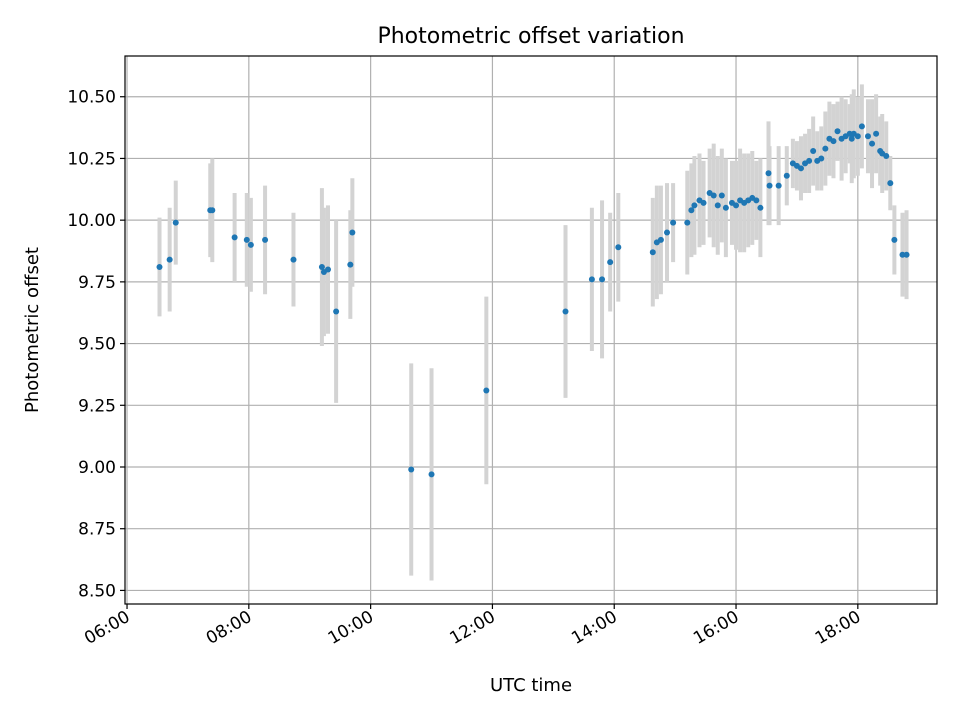 Image resolution: width=960 pixels, height=720 pixels. What do you see at coordinates (91, 221) in the screenshot?
I see `y-tick-label: 10.00` at bounding box center [91, 221].